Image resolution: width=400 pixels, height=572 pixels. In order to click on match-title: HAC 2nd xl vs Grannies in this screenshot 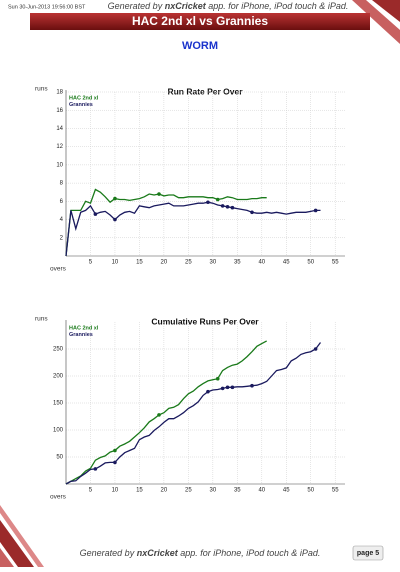, I will do `click(200, 21)`.